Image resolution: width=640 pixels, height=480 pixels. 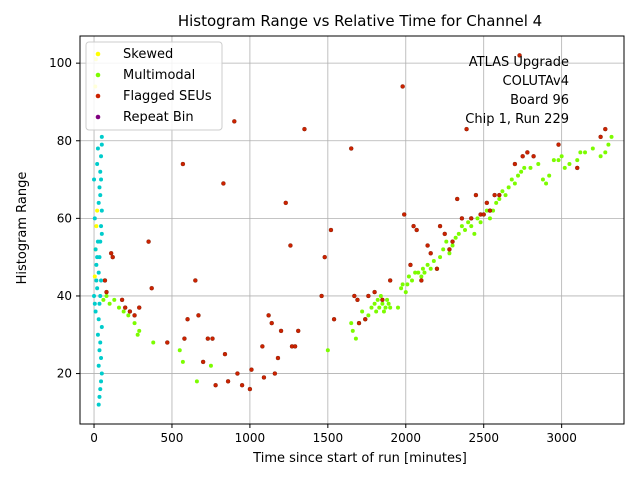 What do you see at coordinates (64, 218) in the screenshot?
I see `y-tick-label: 60` at bounding box center [64, 218].